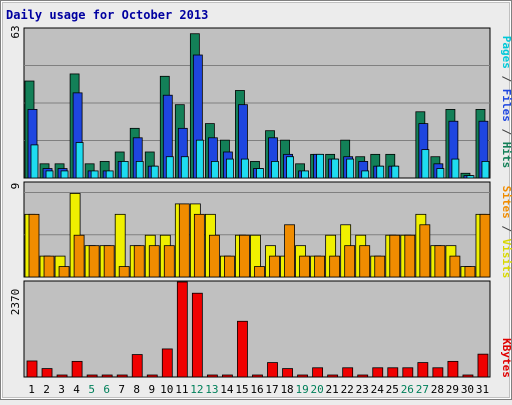  I want to click on x-tick-label-day-14: 14, so click(227, 389).